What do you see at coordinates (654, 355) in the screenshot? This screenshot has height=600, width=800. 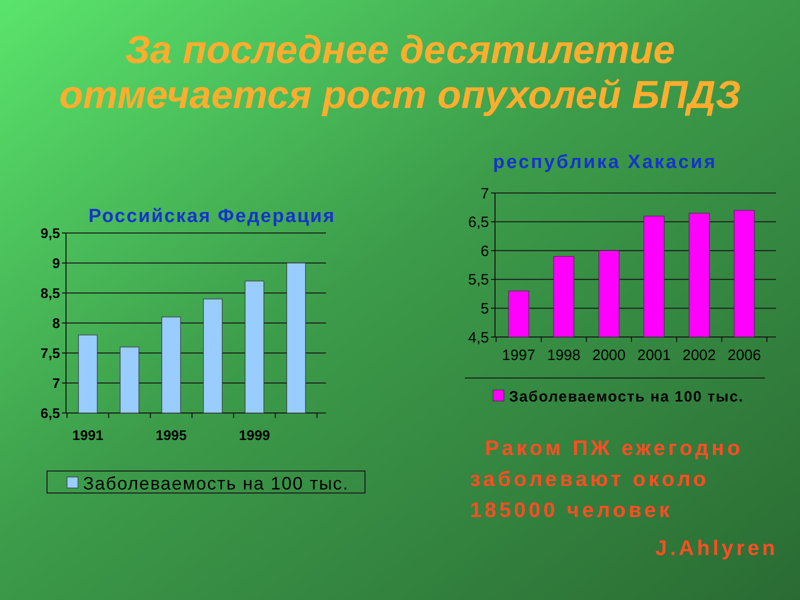 I see `x-tick-label: 2001` at bounding box center [654, 355].